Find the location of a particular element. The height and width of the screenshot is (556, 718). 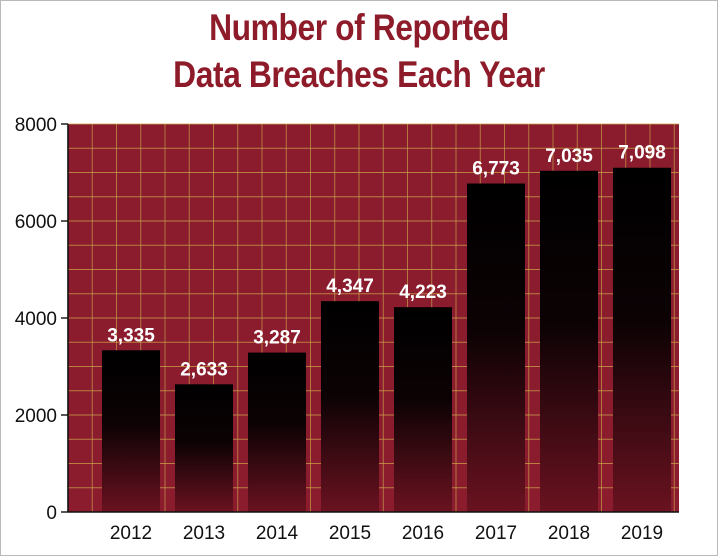

data-label-2019: 7,098 is located at coordinates (642, 153).